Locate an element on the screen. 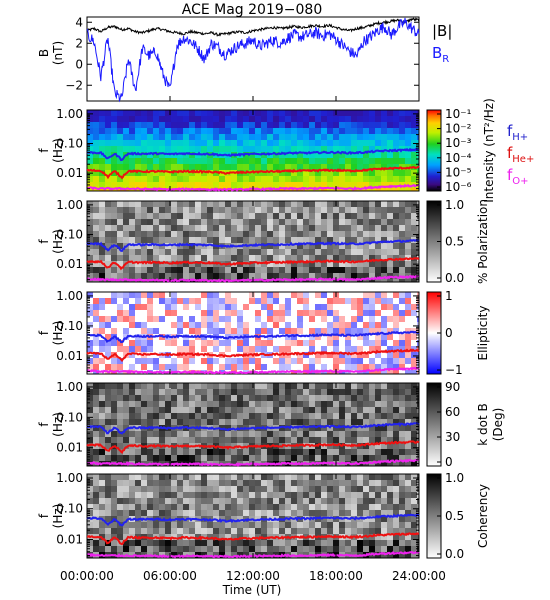 This screenshot has height=600, width=550. colorbar-tick-label: 10⁻² is located at coordinates (458, 129).